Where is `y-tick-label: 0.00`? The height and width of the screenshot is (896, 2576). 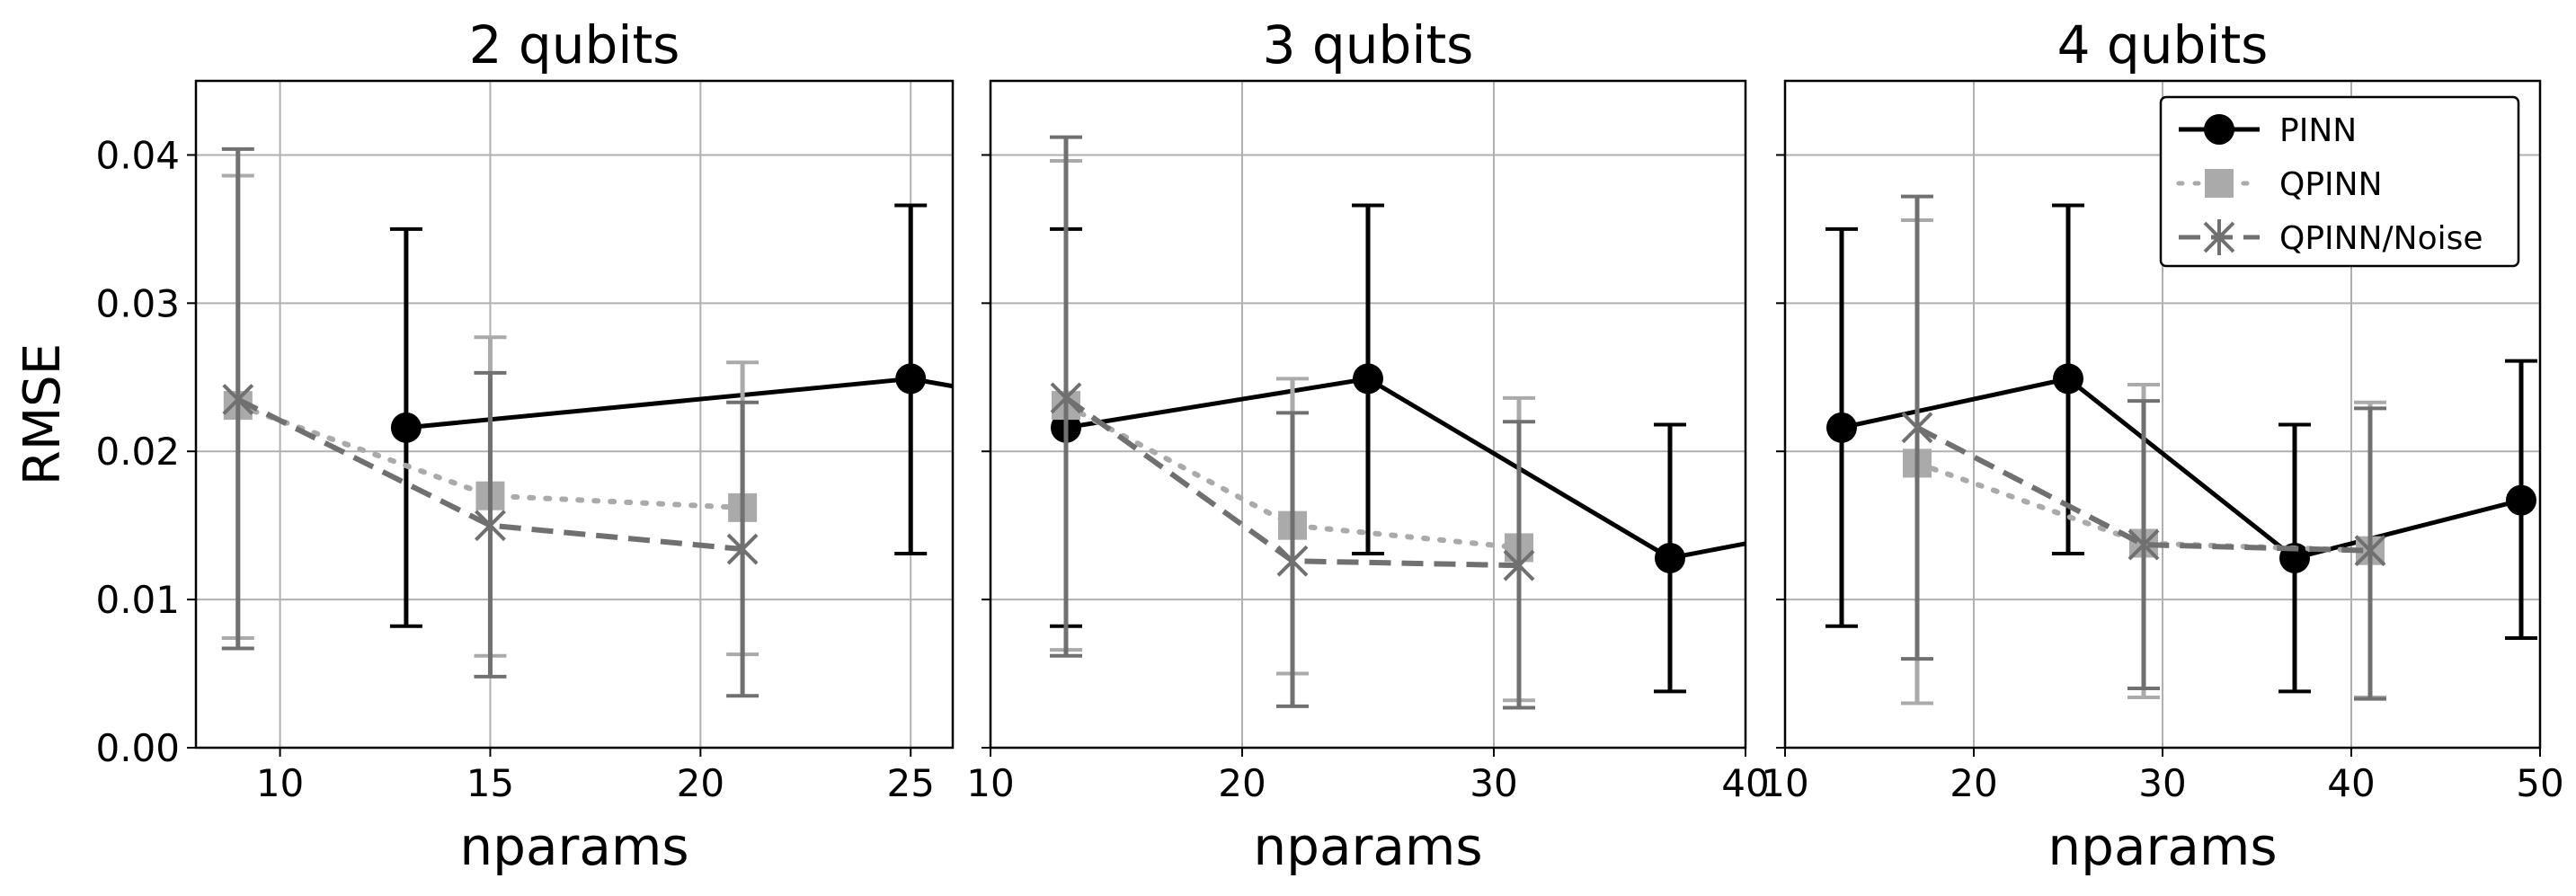
y-tick-label: 0.00 is located at coordinates (137, 748).